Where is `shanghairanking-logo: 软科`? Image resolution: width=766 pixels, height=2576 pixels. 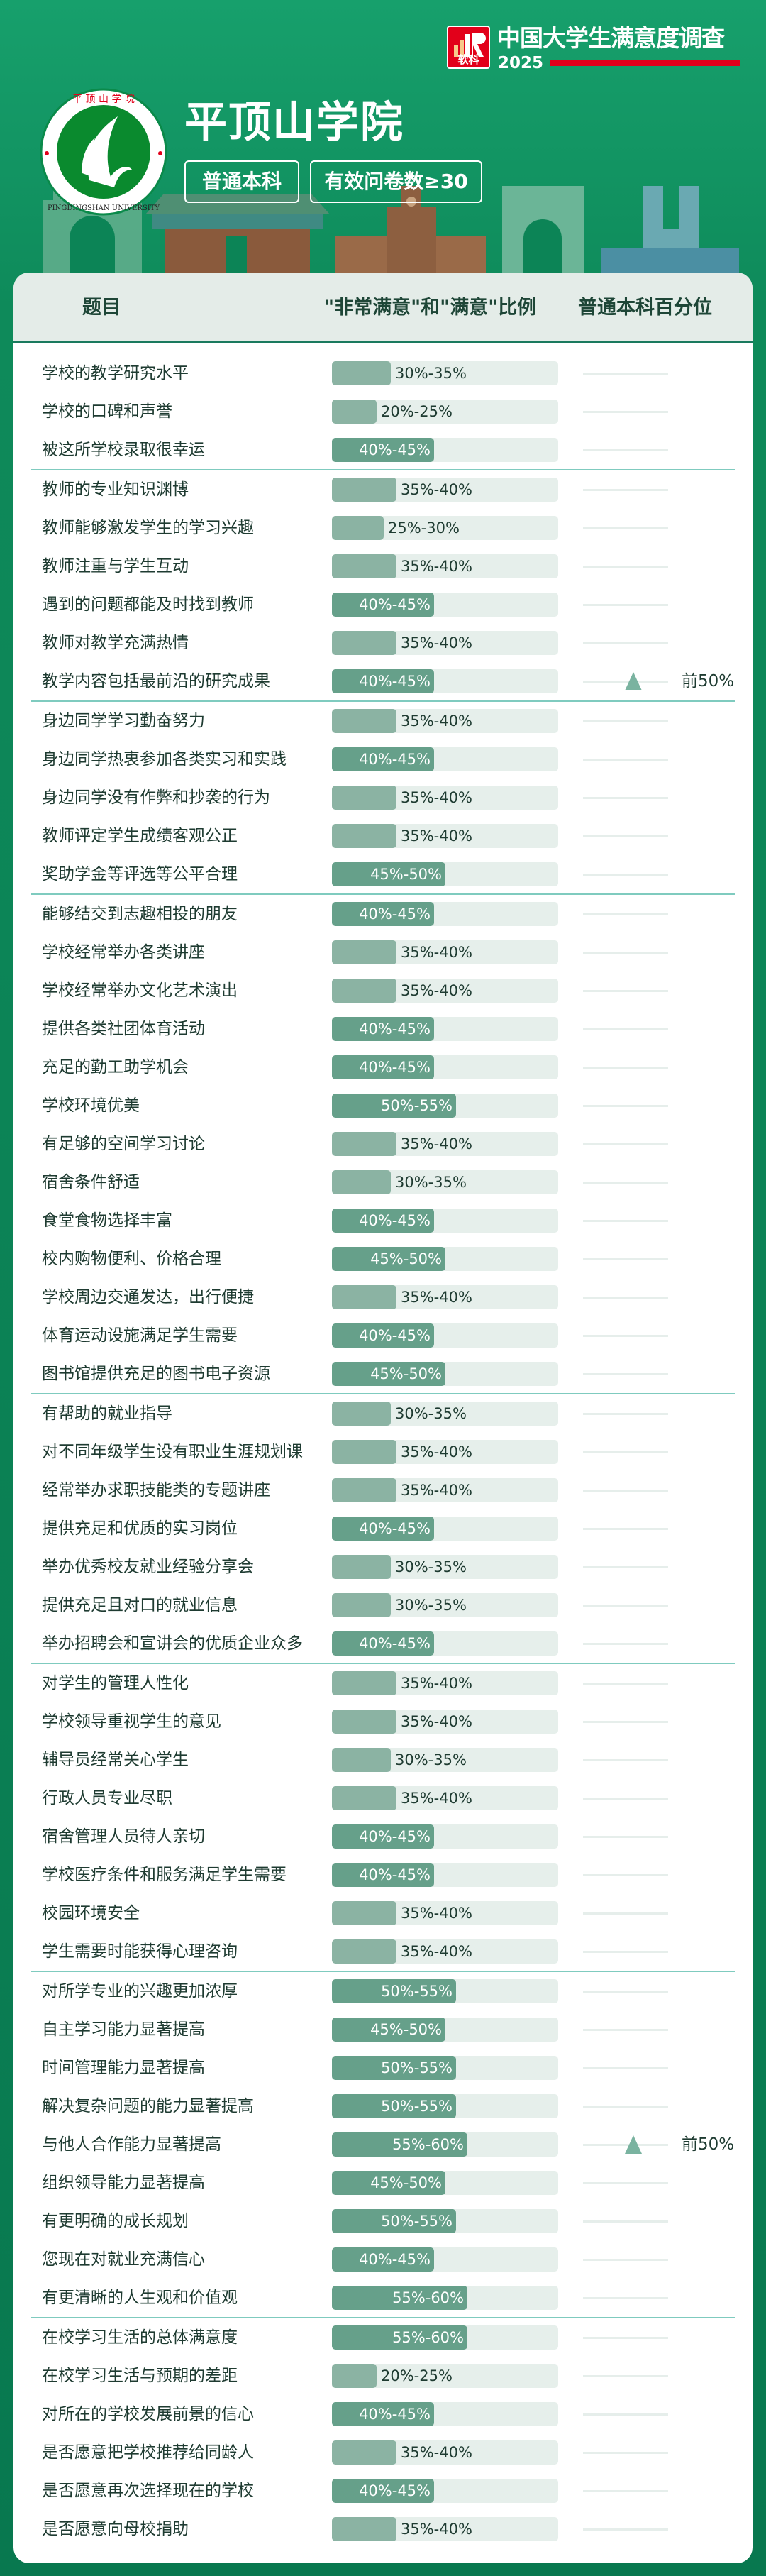
shanghairanking-logo: 软科 is located at coordinates (468, 47).